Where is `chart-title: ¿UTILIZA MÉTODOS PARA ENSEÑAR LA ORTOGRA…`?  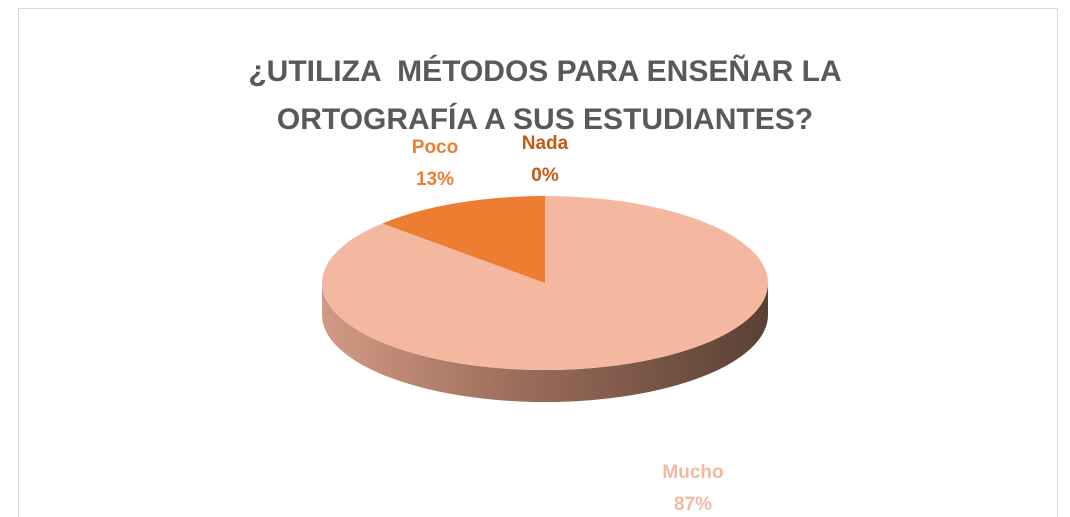 chart-title: ¿UTILIZA MÉTODOS PARA ENSEÑAR LA ORTOGRA… is located at coordinates (549, 95).